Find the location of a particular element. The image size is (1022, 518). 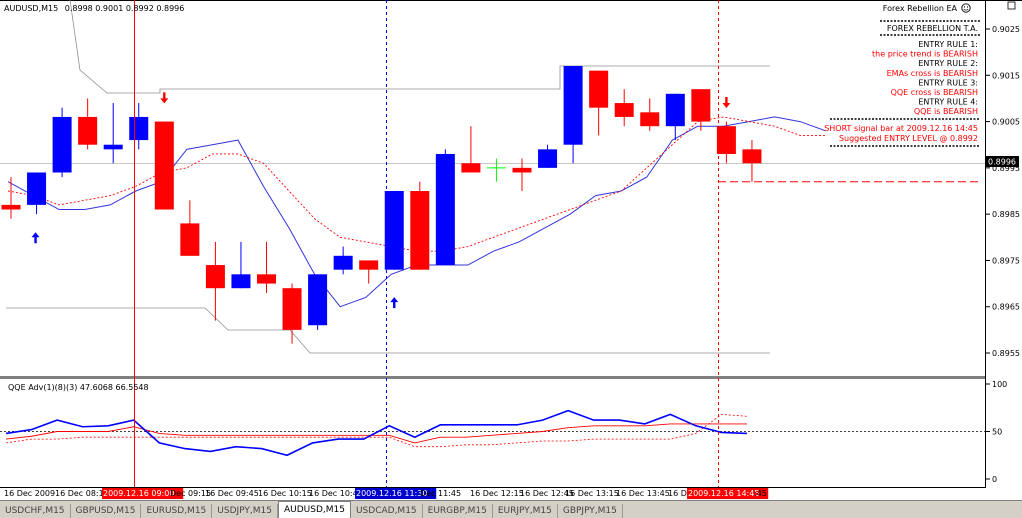

symbol-tab: USDJPY,M15 is located at coordinates (245, 511).